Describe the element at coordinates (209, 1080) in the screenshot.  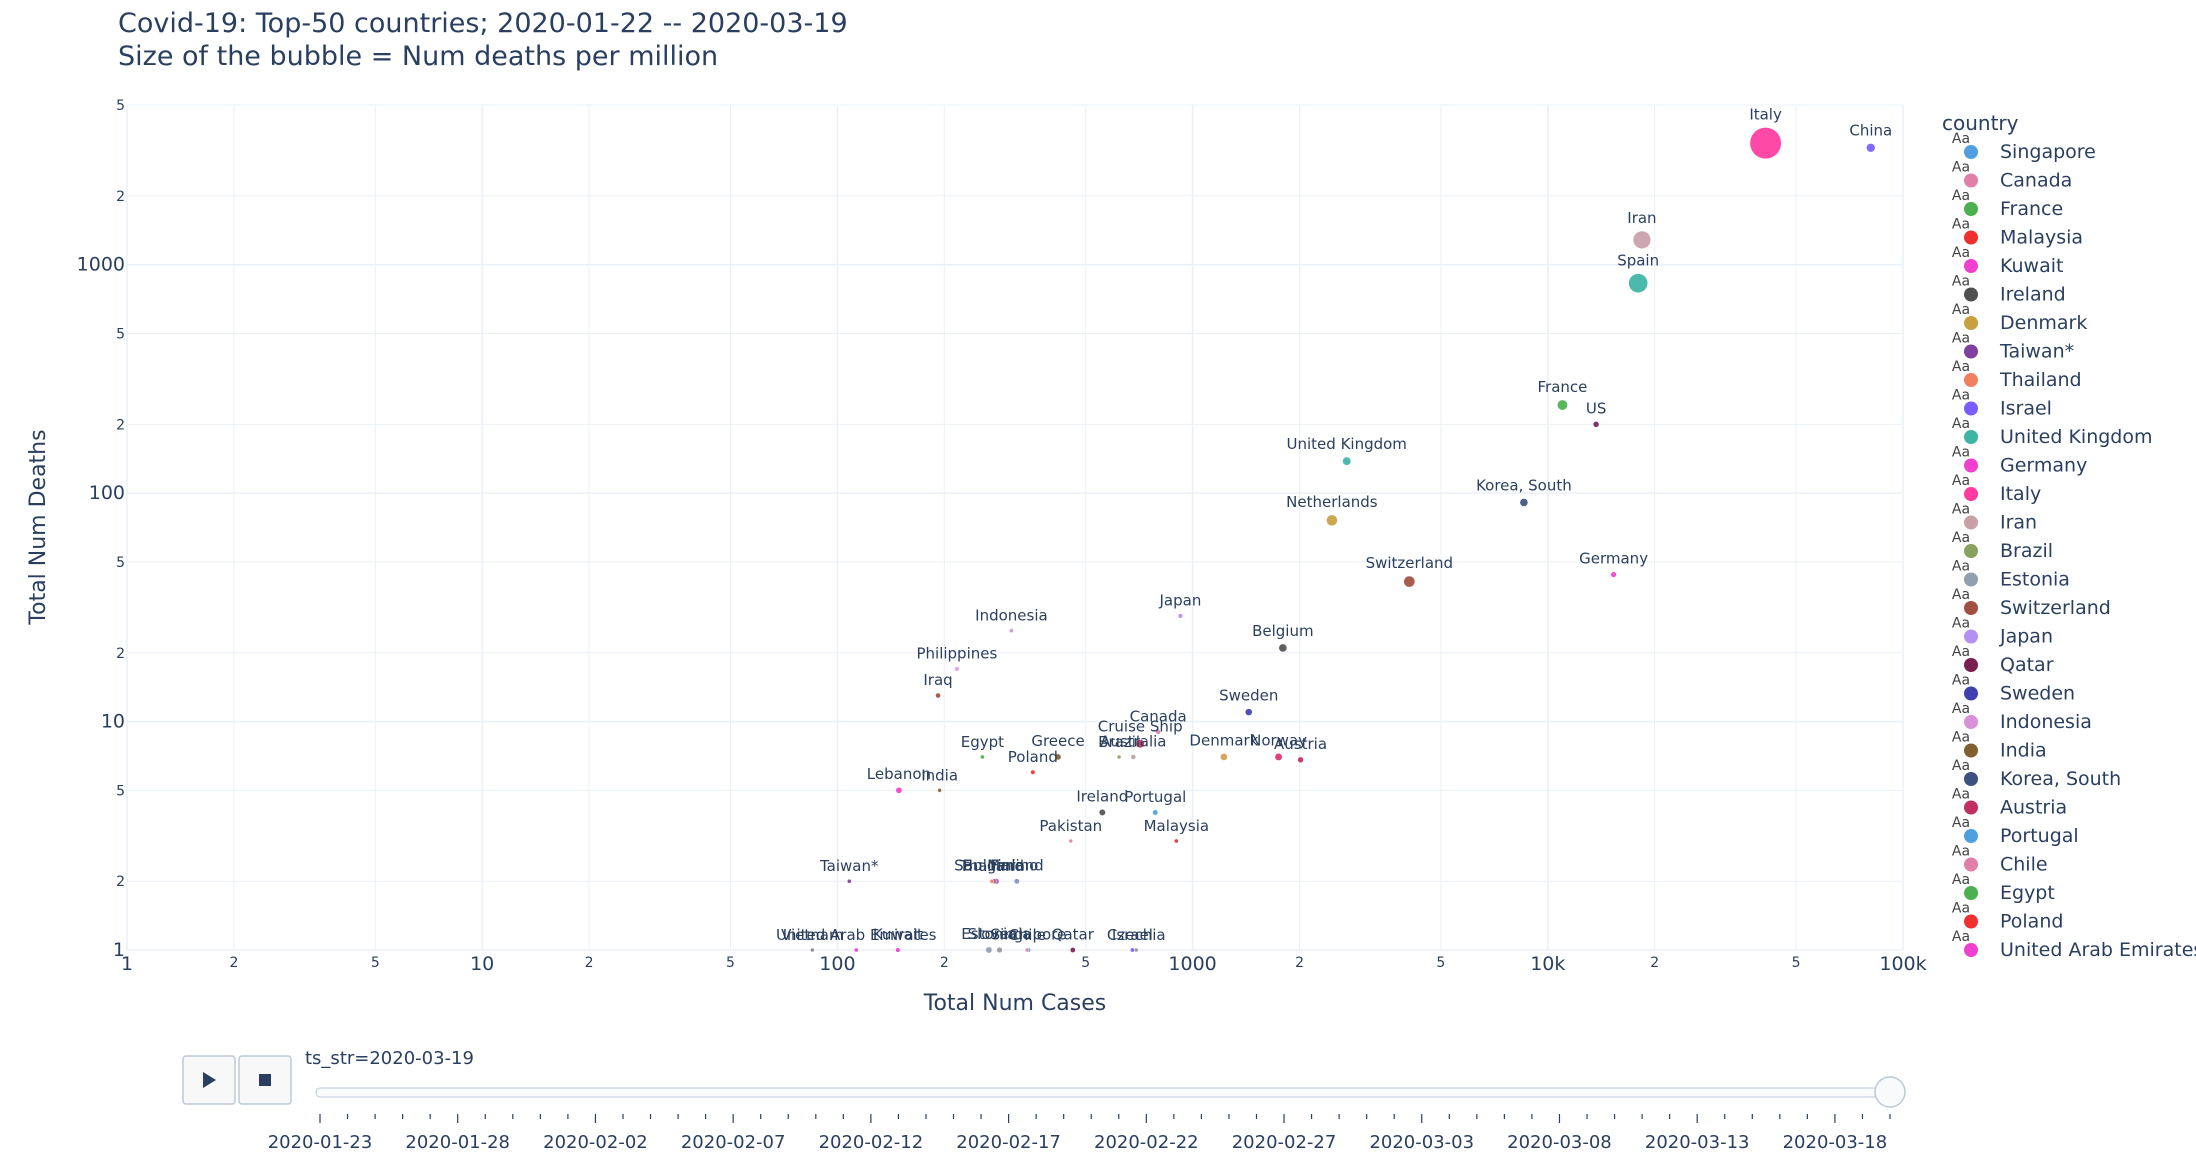
I see `play-button` at that location.